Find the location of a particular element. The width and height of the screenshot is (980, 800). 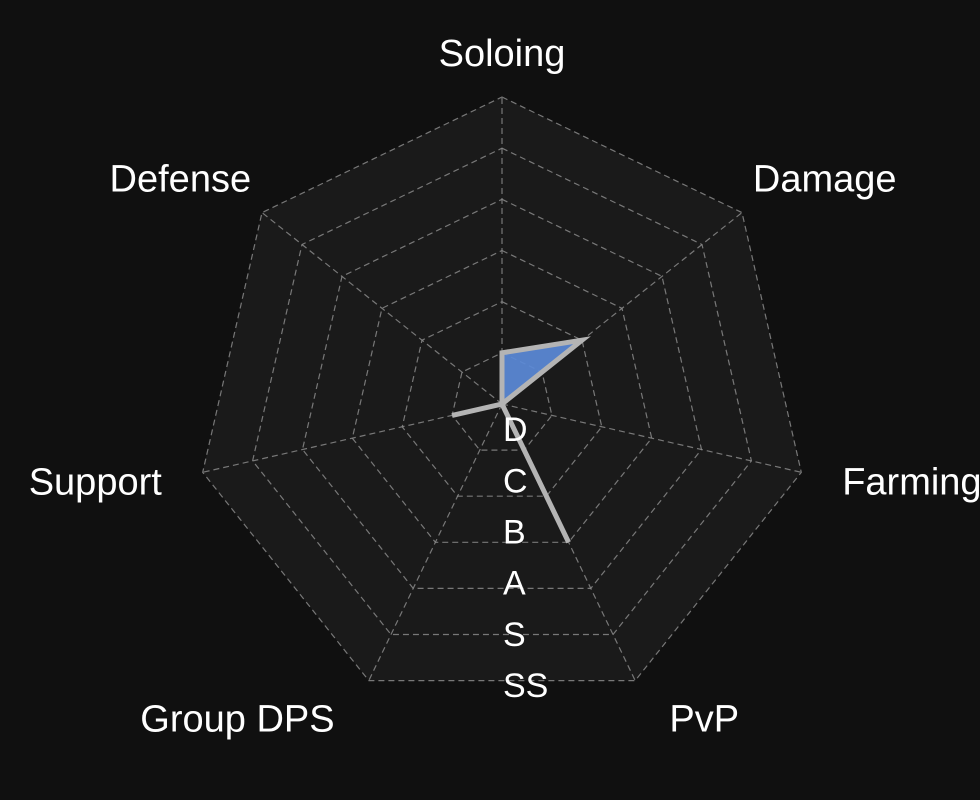

axis-label-support: Support is located at coordinates (96, 483).